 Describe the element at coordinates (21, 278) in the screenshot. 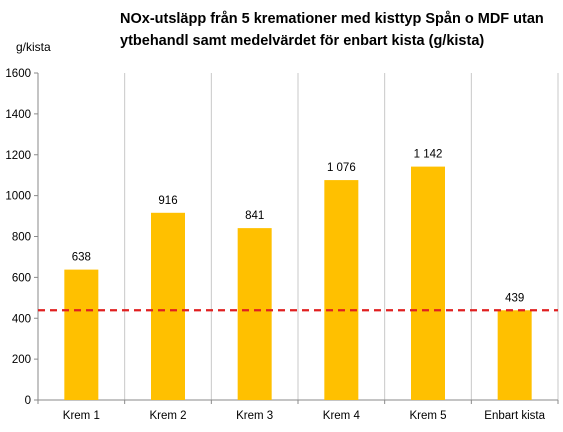

I see `y-tick-label: 600` at that location.